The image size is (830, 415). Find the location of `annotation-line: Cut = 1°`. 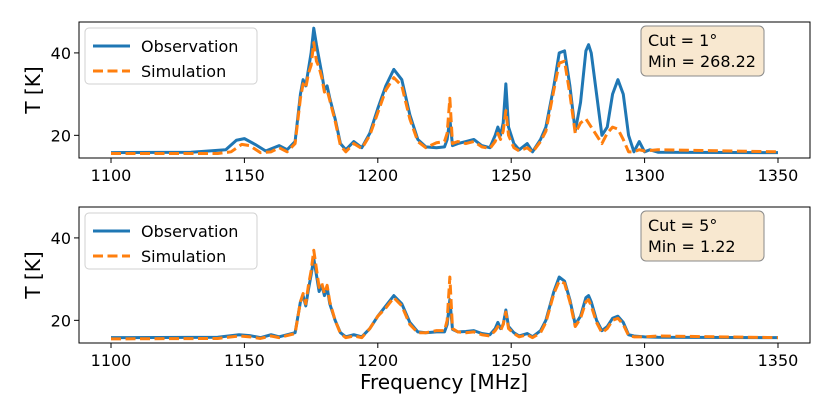

annotation-line: Cut = 1° is located at coordinates (682, 40).